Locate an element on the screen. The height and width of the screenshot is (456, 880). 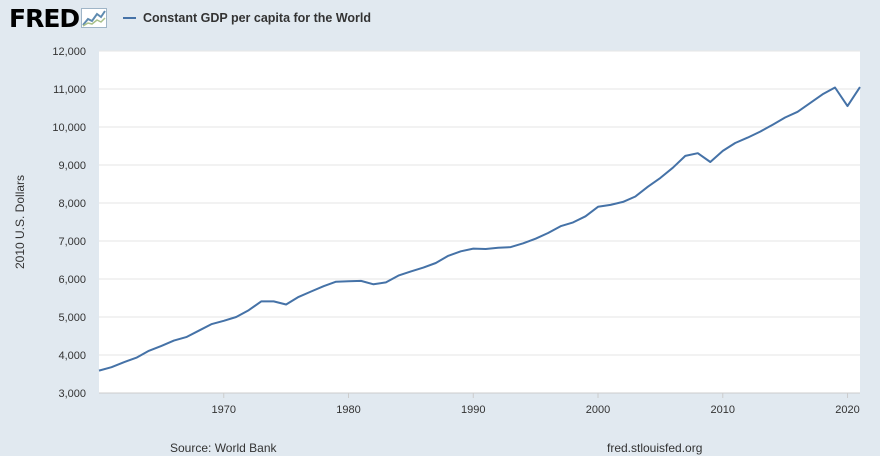
y-tick-label: 6,000 is located at coordinates (72, 280).